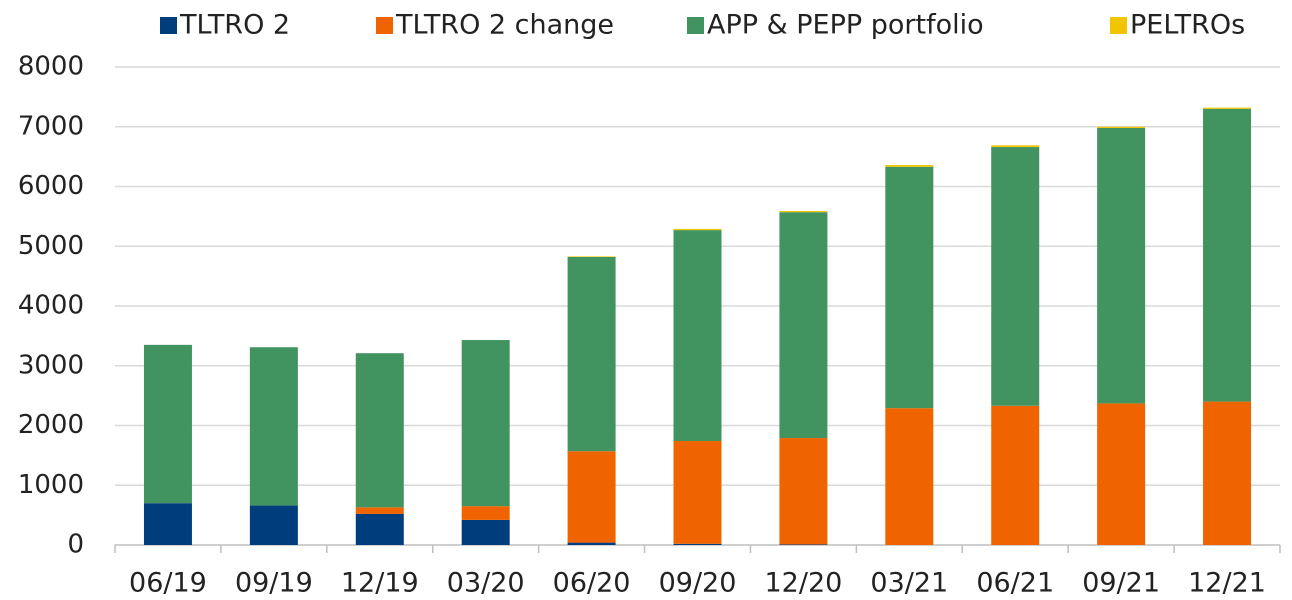 This screenshot has height=600, width=1292. I want to click on x-tick-label: 03/21, so click(909, 583).